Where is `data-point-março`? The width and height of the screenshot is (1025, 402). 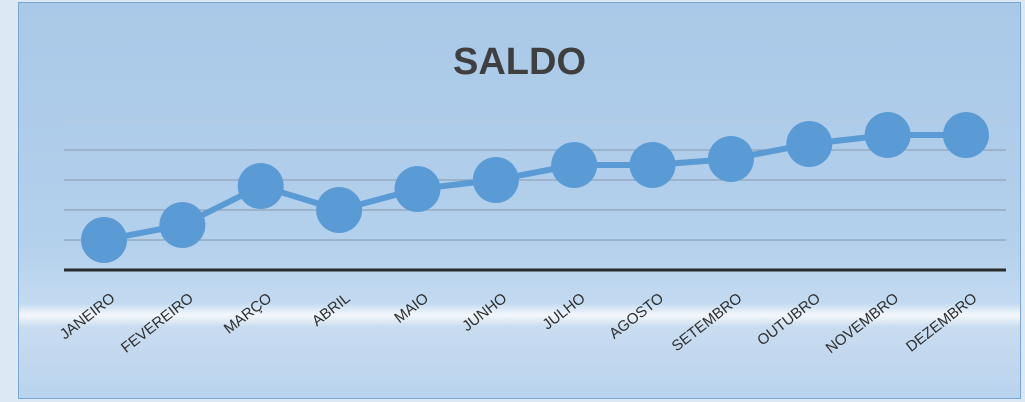
data-point-março is located at coordinates (260, 186).